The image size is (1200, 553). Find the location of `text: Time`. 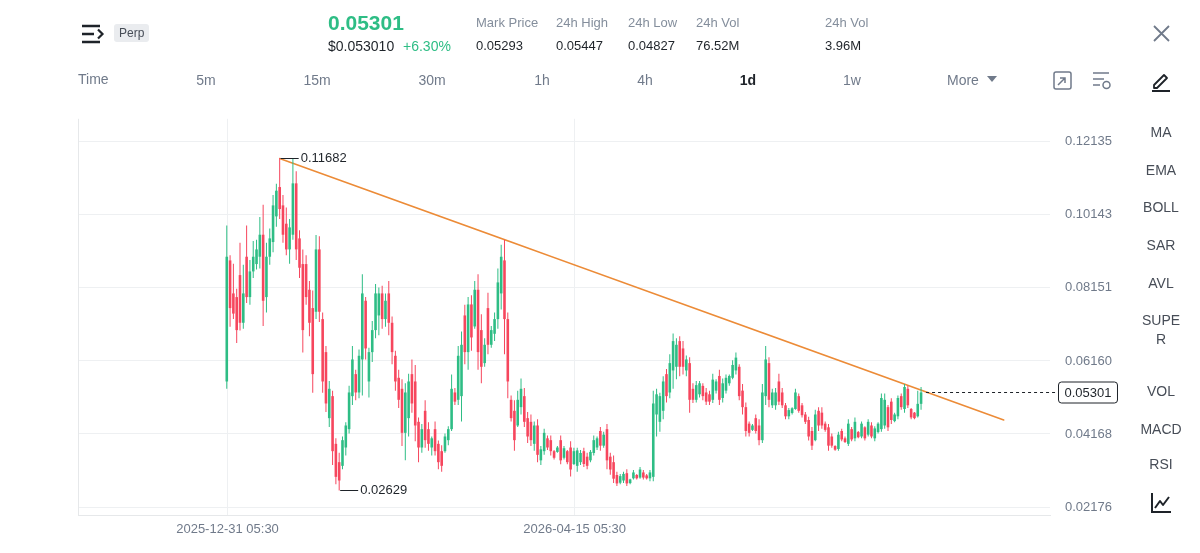

text: Time is located at coordinates (93, 79).